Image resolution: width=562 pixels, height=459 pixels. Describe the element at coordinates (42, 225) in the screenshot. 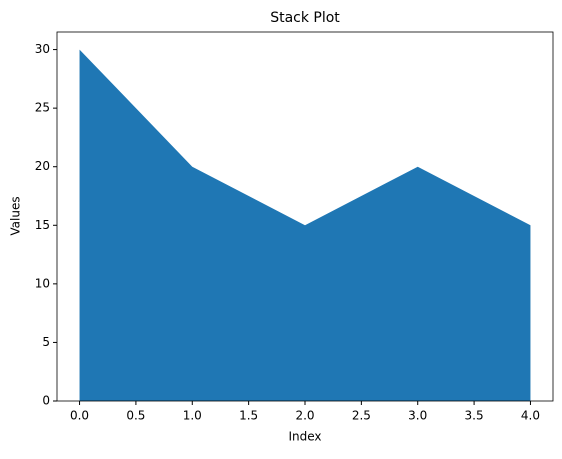

I see `y-tick-label: 15` at that location.